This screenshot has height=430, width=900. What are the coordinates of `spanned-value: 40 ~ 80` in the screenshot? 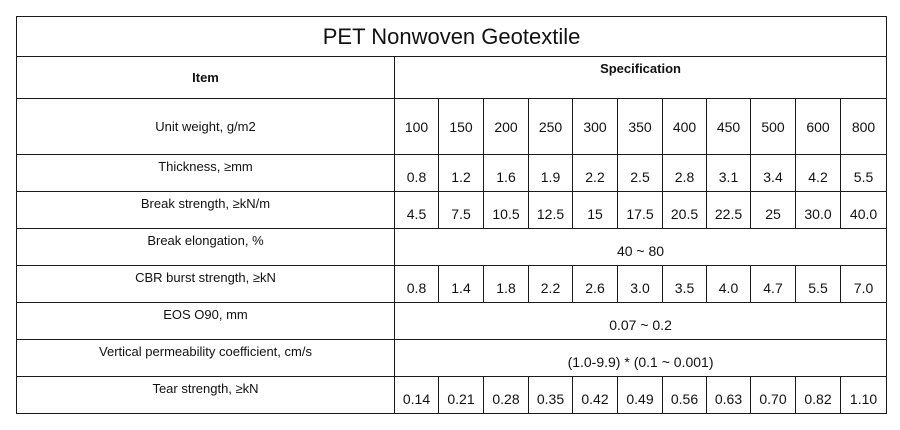 It's located at (640, 247).